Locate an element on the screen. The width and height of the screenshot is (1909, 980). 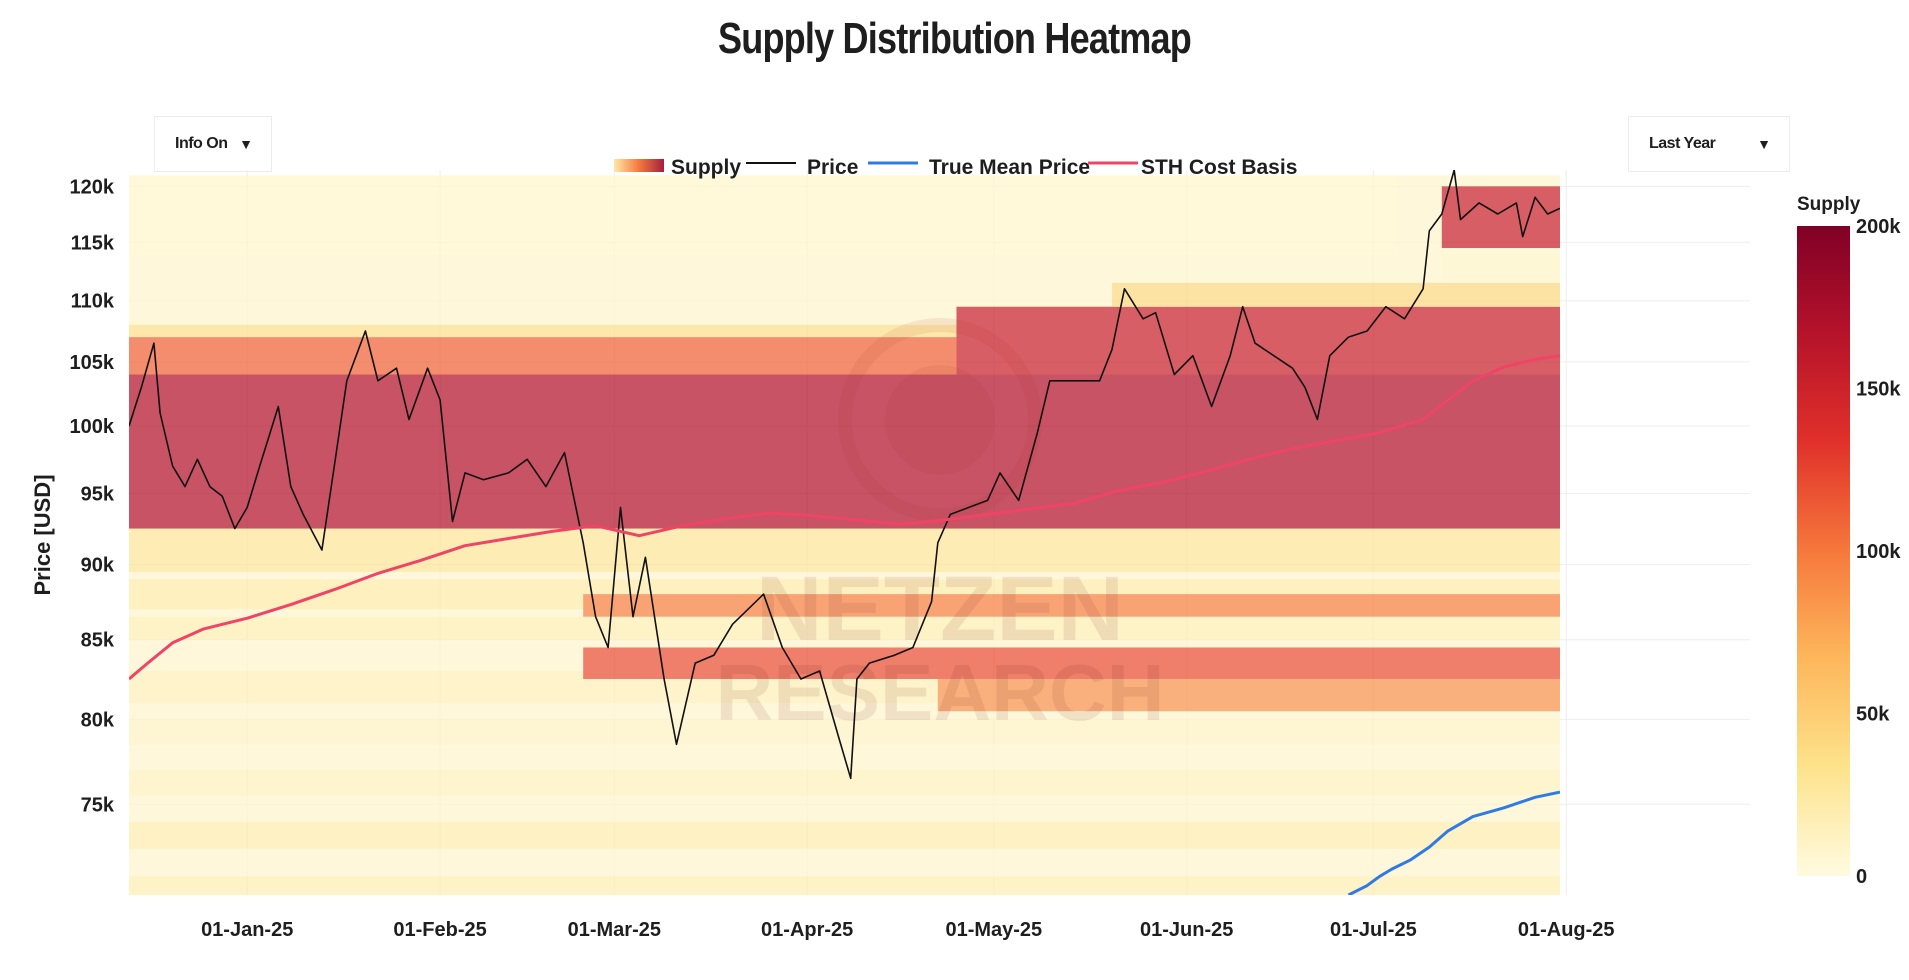
x-tick-label: 01-Jan-25 is located at coordinates (247, 930).